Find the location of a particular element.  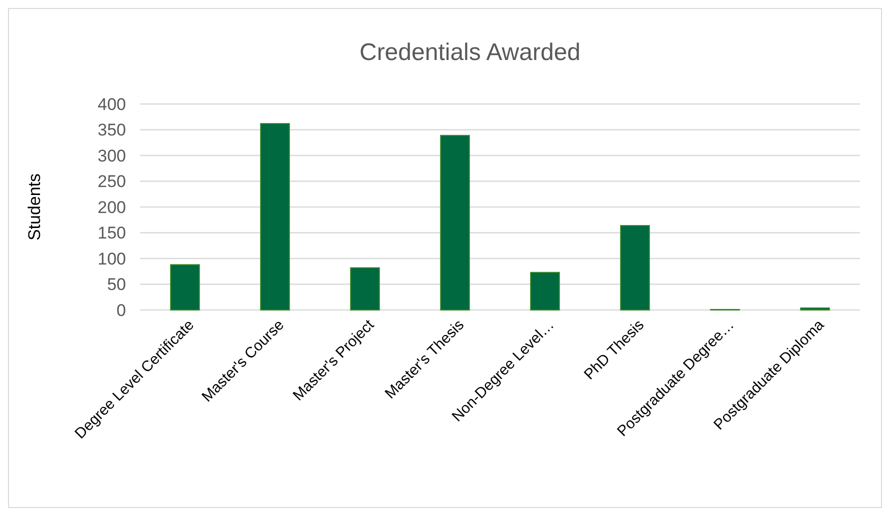

y-axis-title: Students is located at coordinates (34, 207).